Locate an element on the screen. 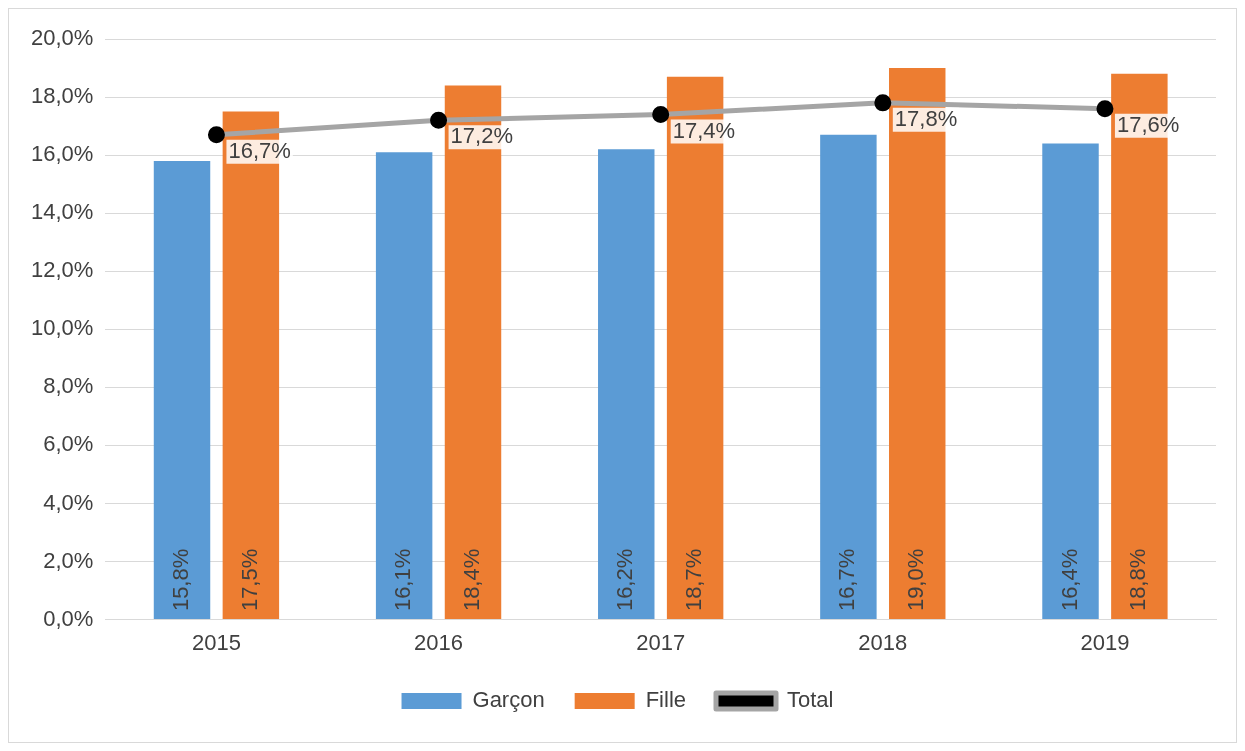  data-label: 16,1% is located at coordinates (403, 580).